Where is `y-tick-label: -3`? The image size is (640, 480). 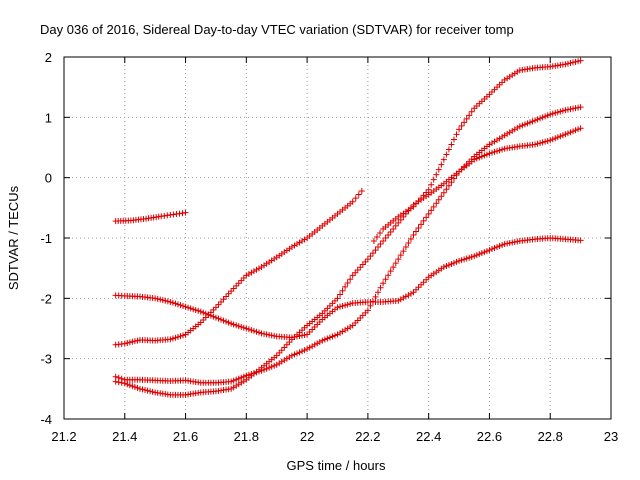 y-tick-label: -3 is located at coordinates (46, 359).